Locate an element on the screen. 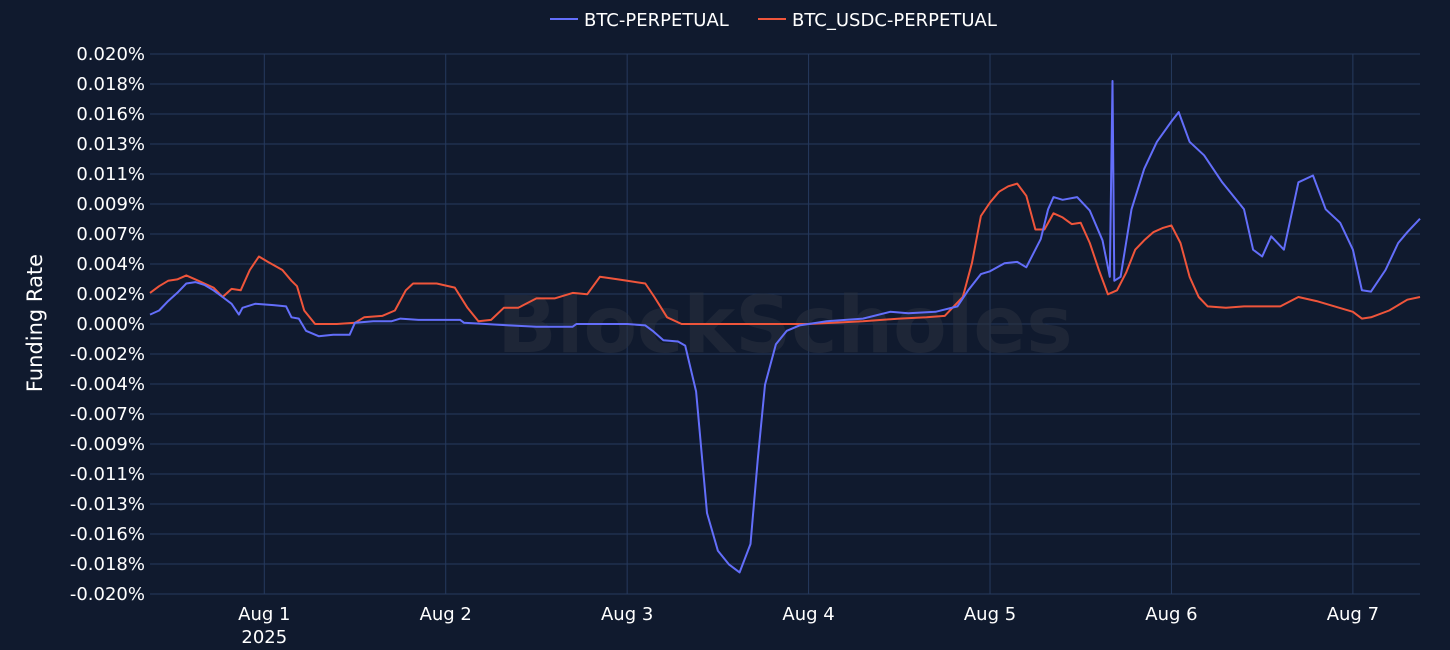 The image size is (1450, 650). x-tick-label: Aug 4 is located at coordinates (808, 614).